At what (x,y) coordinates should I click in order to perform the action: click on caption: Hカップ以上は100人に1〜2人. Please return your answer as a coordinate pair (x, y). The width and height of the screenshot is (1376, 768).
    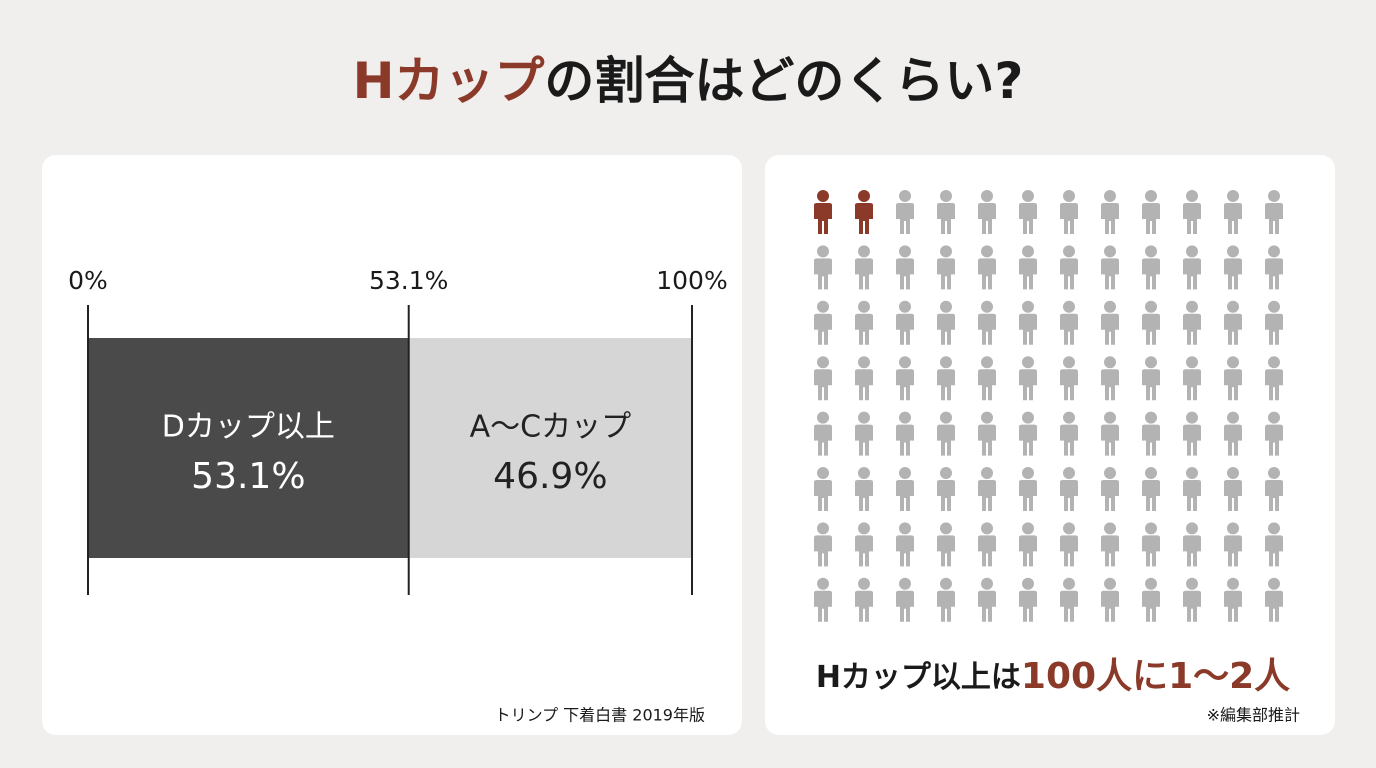
    Looking at the image, I should click on (1053, 676).